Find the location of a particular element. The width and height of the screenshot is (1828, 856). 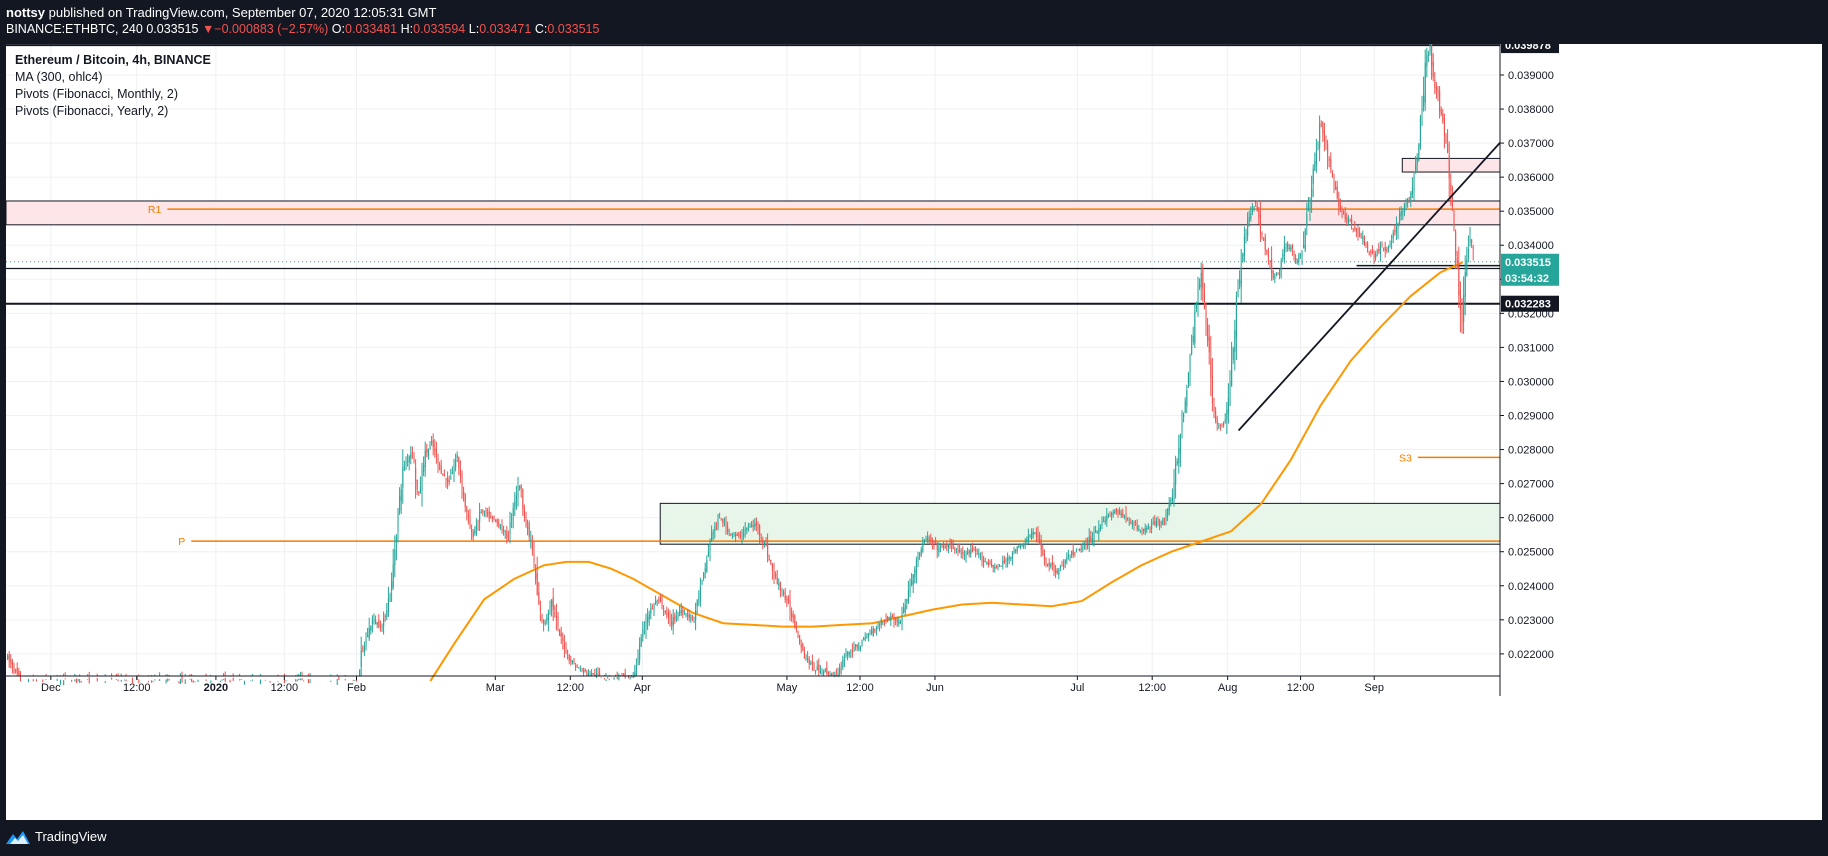

price-tick-label: 0.023000 is located at coordinates (1531, 621).